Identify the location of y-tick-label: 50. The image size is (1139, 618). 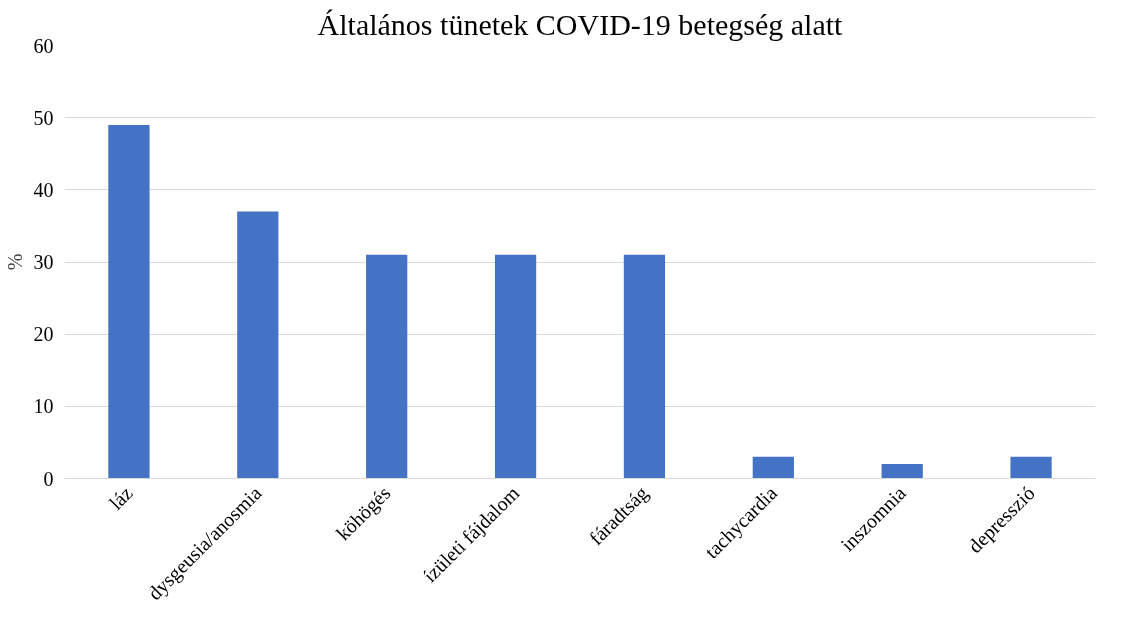
(43, 117).